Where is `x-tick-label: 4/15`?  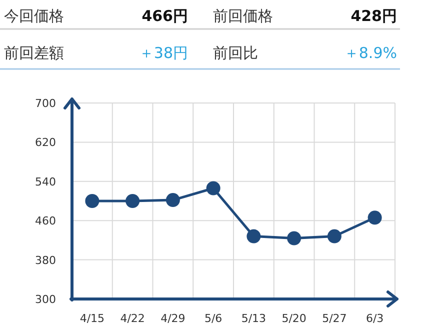
x-tick-label: 4/15 is located at coordinates (92, 318).